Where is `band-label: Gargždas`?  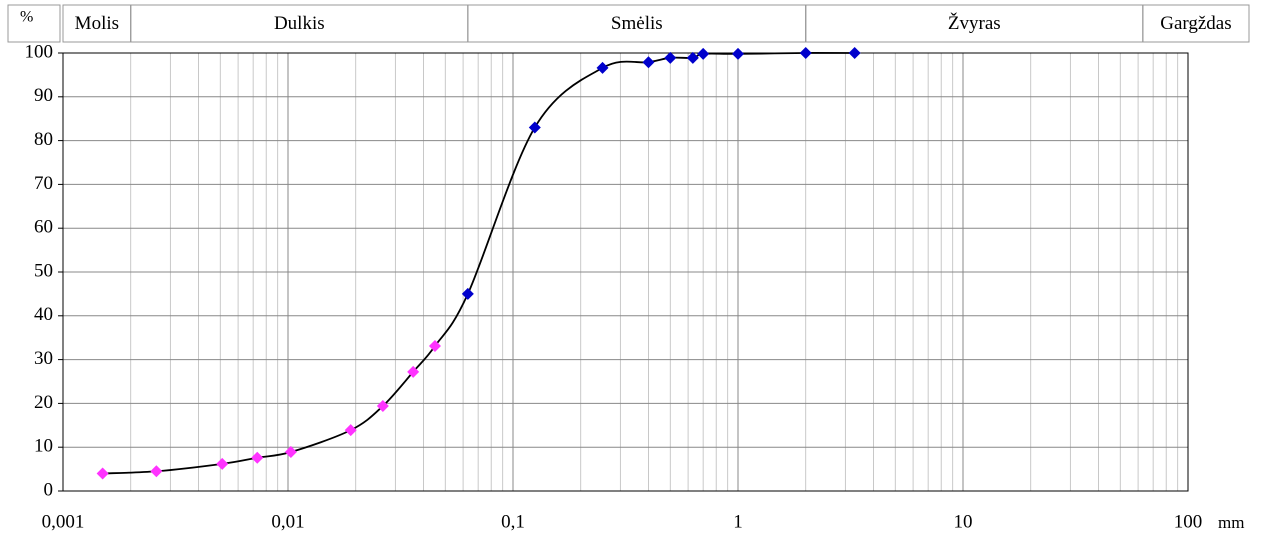 band-label: Gargždas is located at coordinates (1195, 23).